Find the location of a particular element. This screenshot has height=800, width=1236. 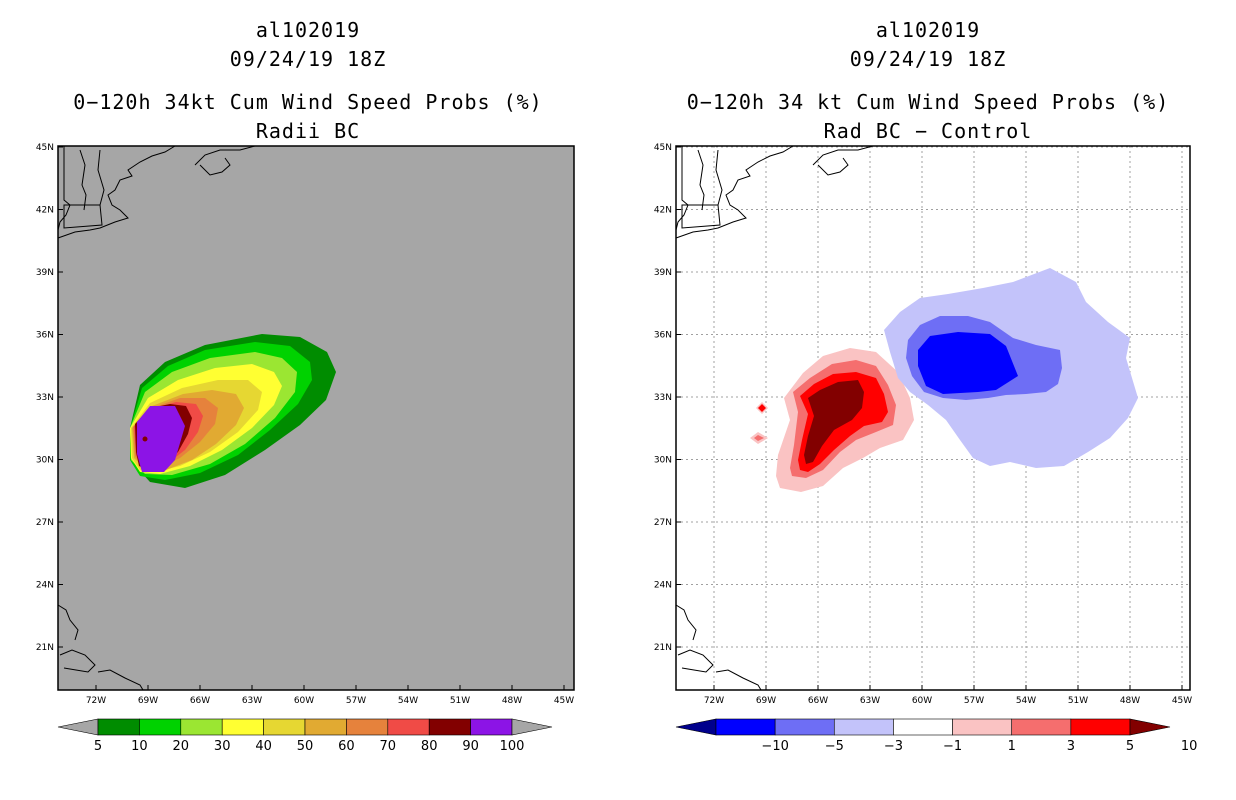

diff-minus5 is located at coordinates (968, 363).